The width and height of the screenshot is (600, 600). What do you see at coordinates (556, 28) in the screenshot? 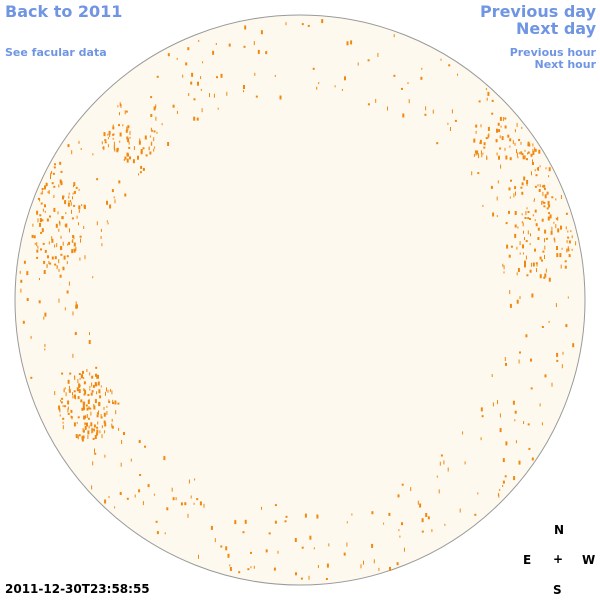
I see `next-day-link: Next day` at bounding box center [556, 28].